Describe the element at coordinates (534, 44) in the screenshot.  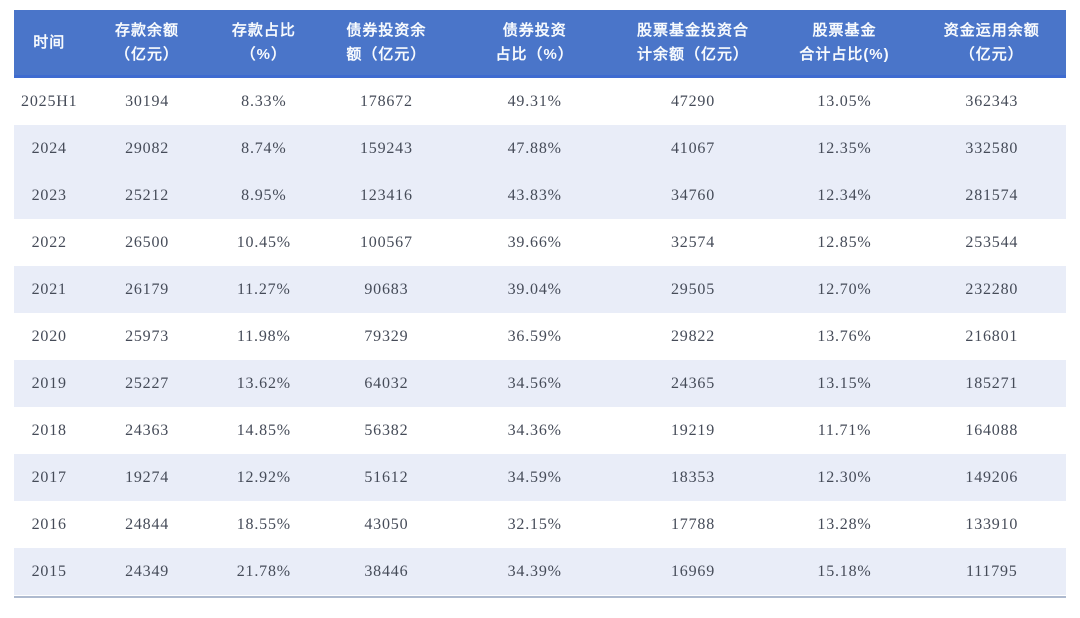
I see `column-header: 债券投资 占比（%）` at that location.